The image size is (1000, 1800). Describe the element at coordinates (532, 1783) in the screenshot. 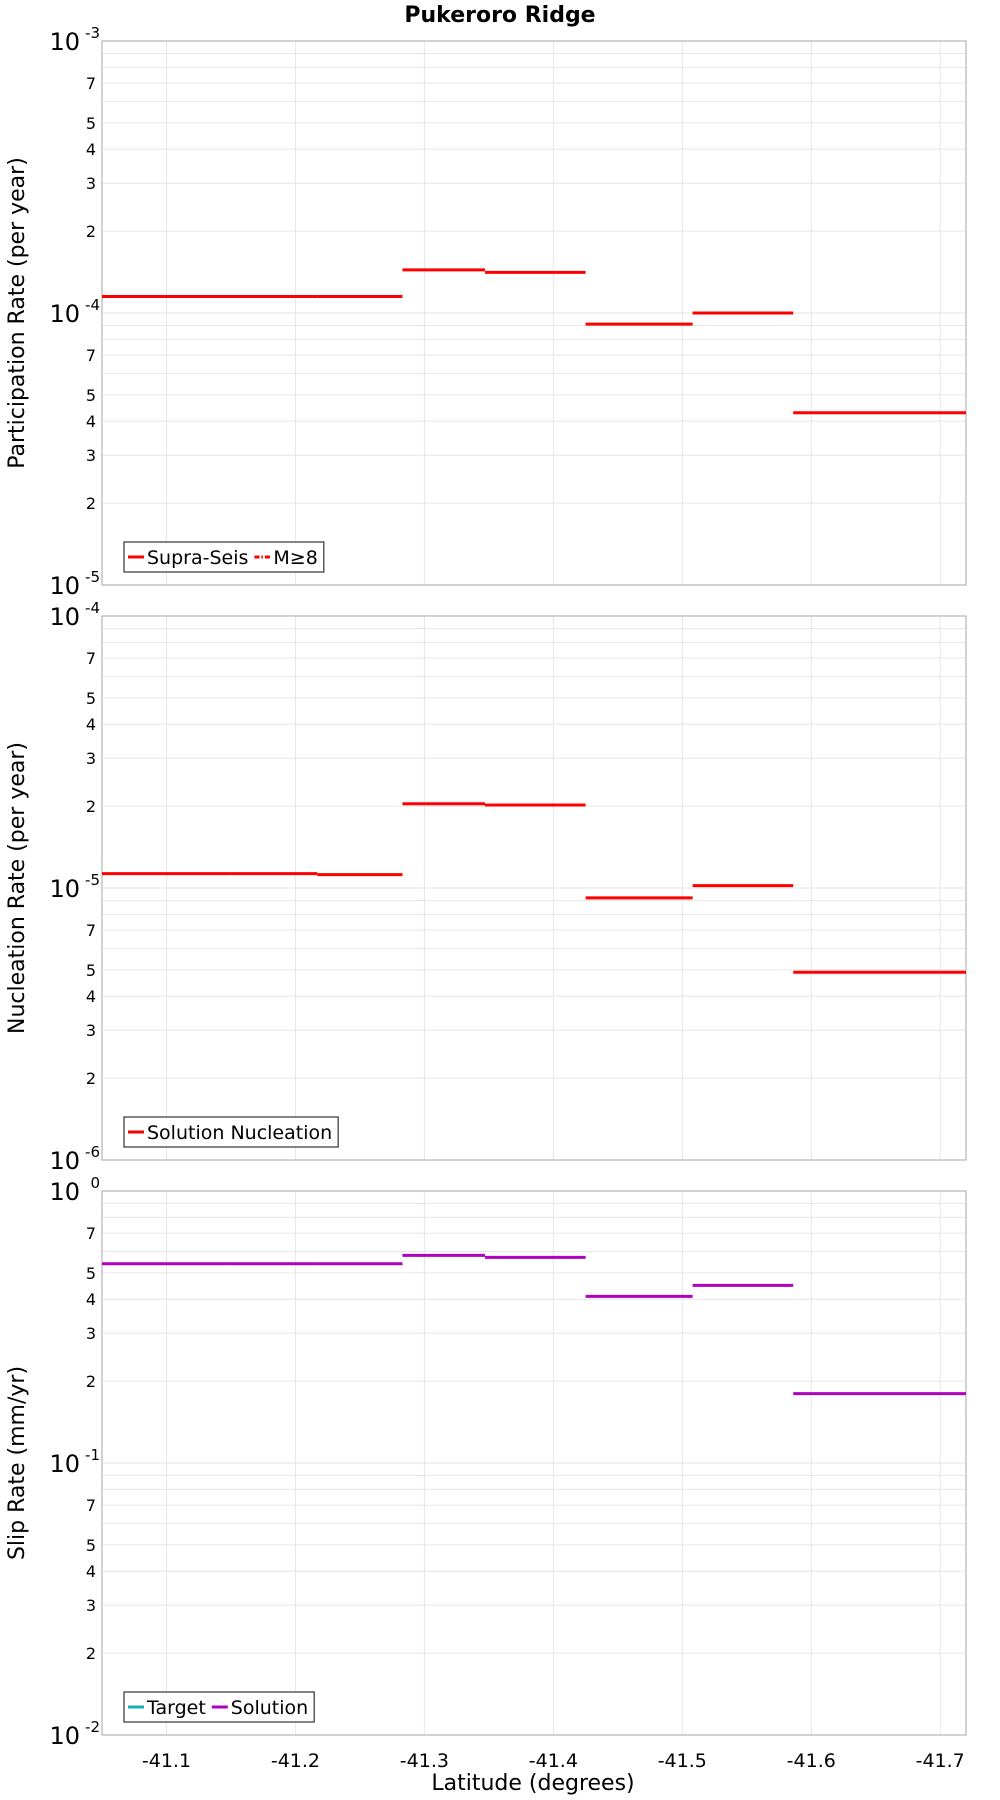

I see `x-axis-label: Latitude (degrees)` at that location.